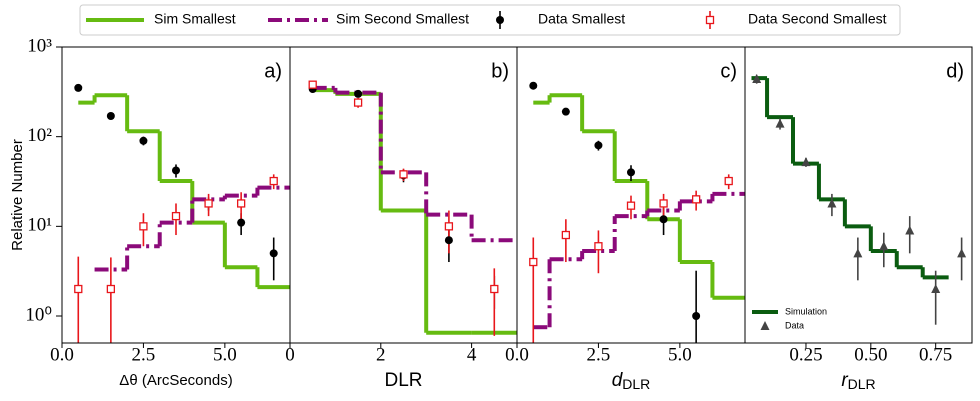 This screenshot has width=980, height=401. I want to click on x-tick-label: 0.75, so click(935, 354).